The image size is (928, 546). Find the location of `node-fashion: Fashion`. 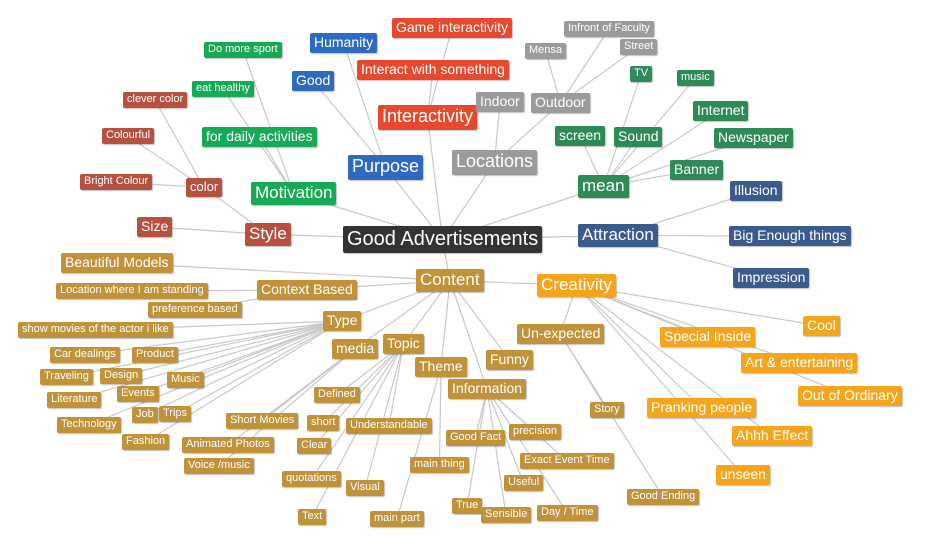

node-fashion: Fashion is located at coordinates (146, 442).